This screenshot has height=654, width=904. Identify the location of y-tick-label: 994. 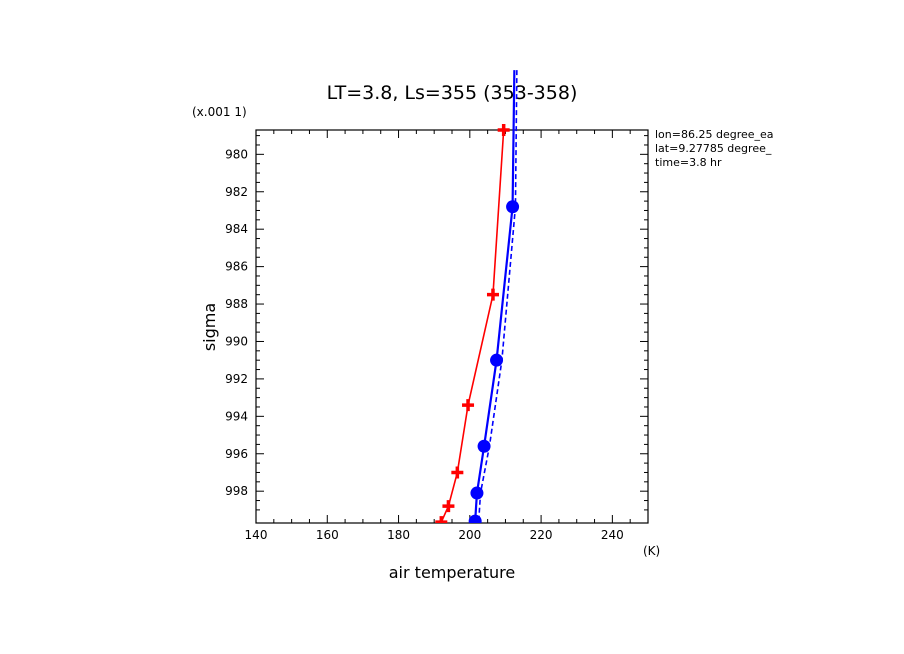
(236, 416).